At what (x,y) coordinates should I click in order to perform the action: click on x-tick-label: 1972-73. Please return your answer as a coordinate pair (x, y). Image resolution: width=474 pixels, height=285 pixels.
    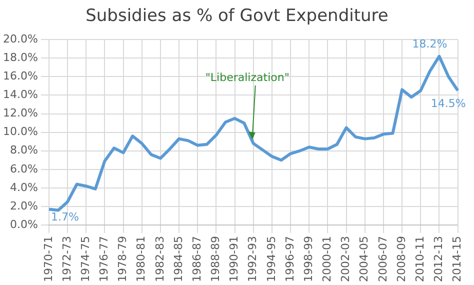
    Looking at the image, I should click on (67, 259).